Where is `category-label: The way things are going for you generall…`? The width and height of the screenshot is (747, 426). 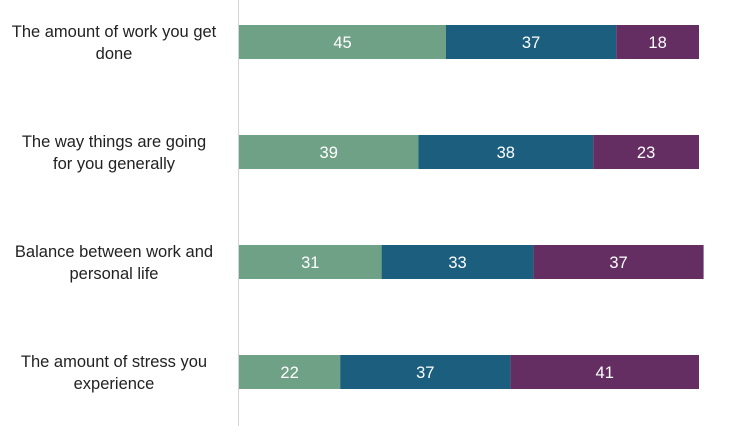
category-label: The way things are going for you generall… is located at coordinates (114, 153).